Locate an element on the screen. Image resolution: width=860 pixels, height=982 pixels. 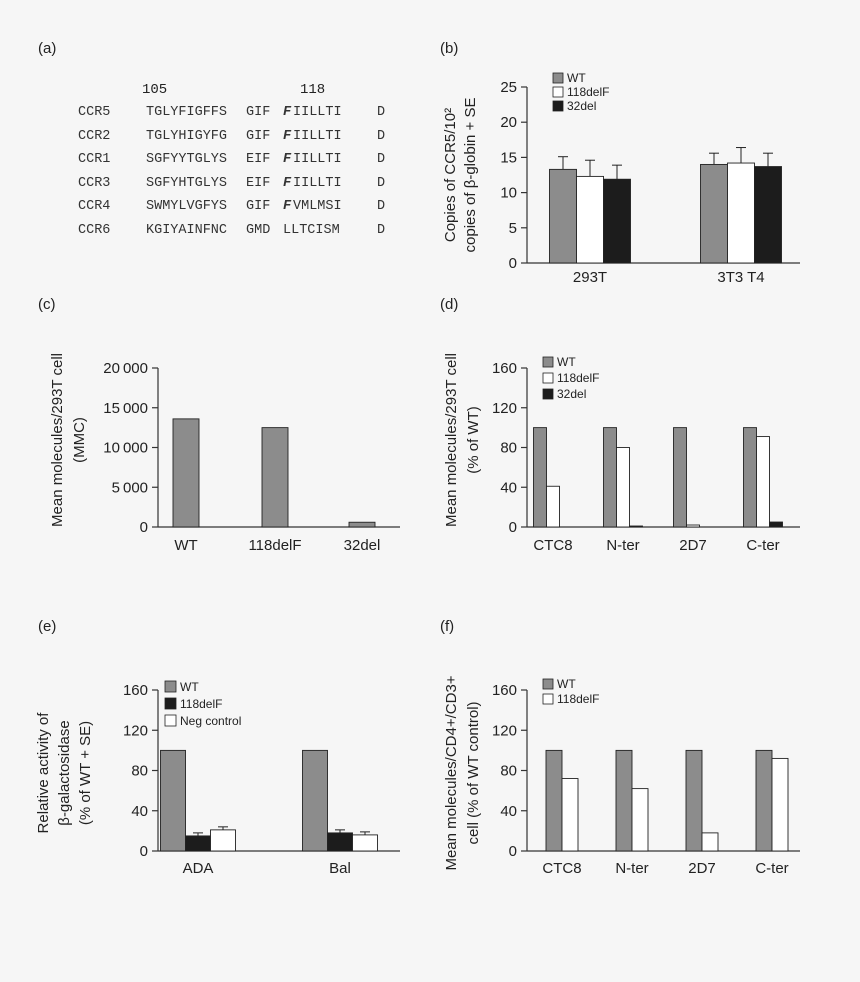
sequence-name: CCR2 is located at coordinates (94, 136).